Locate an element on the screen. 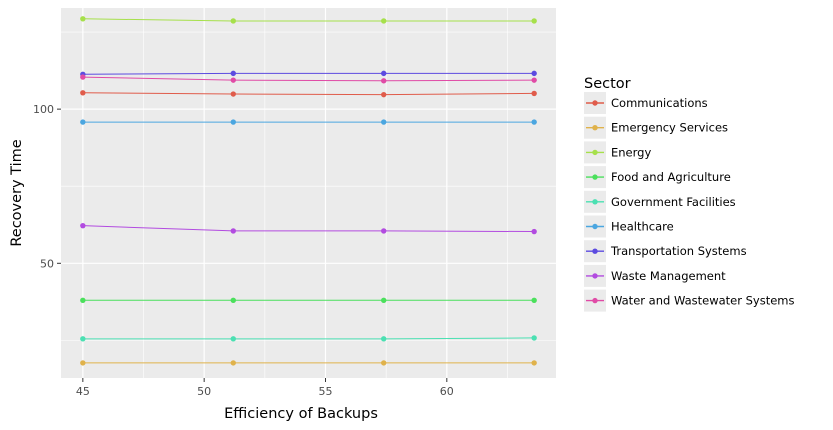 The width and height of the screenshot is (833, 430). x-tick-label: 50 is located at coordinates (204, 391).